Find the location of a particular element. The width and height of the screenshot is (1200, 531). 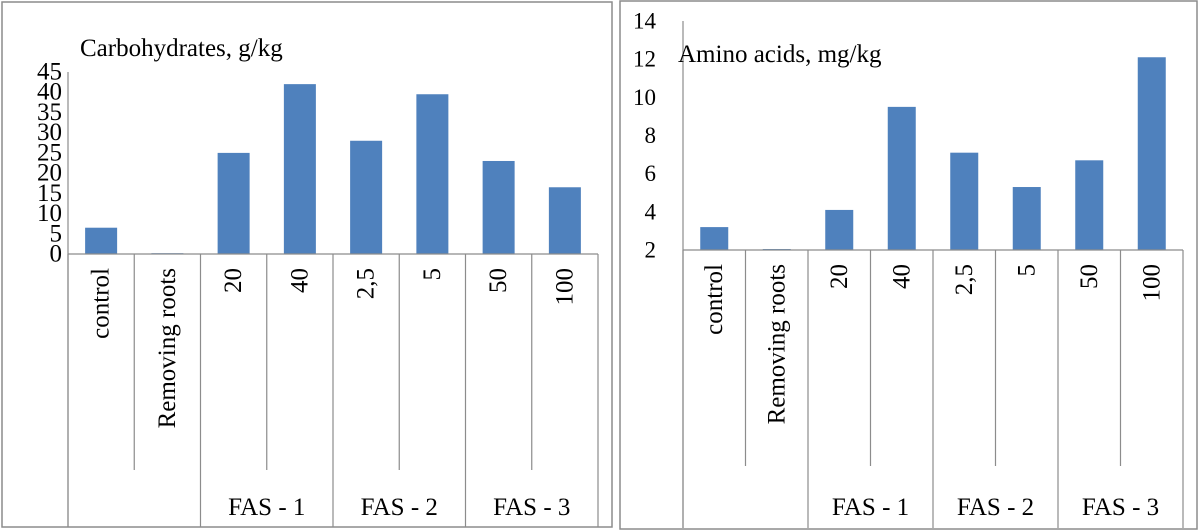

amino-category-label: control is located at coordinates (714, 299).